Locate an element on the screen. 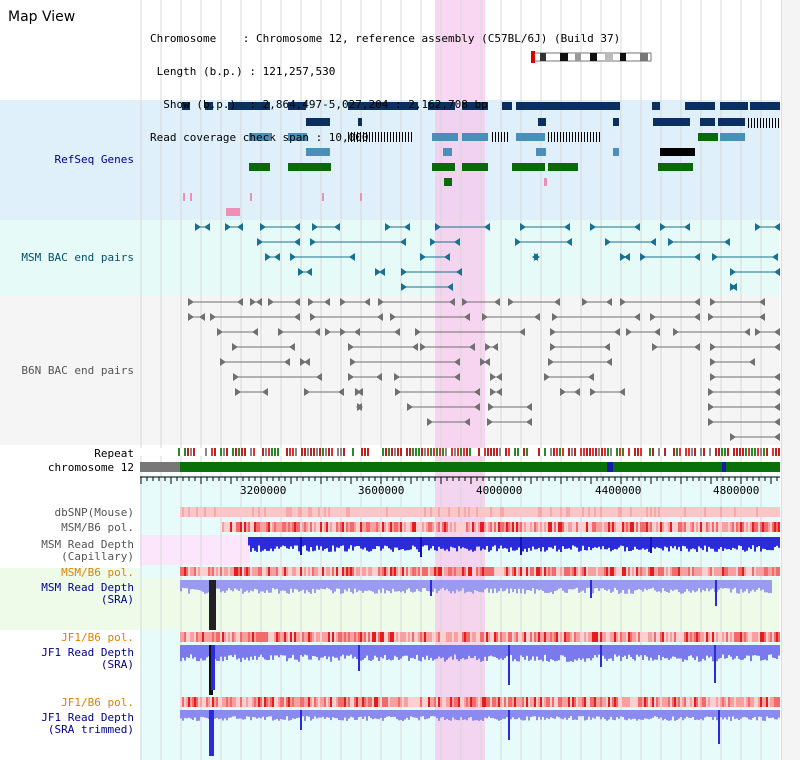 The width and height of the screenshot is (800, 760). track-label-jf1-depth: JF1 Read Depth is located at coordinates (87, 652).